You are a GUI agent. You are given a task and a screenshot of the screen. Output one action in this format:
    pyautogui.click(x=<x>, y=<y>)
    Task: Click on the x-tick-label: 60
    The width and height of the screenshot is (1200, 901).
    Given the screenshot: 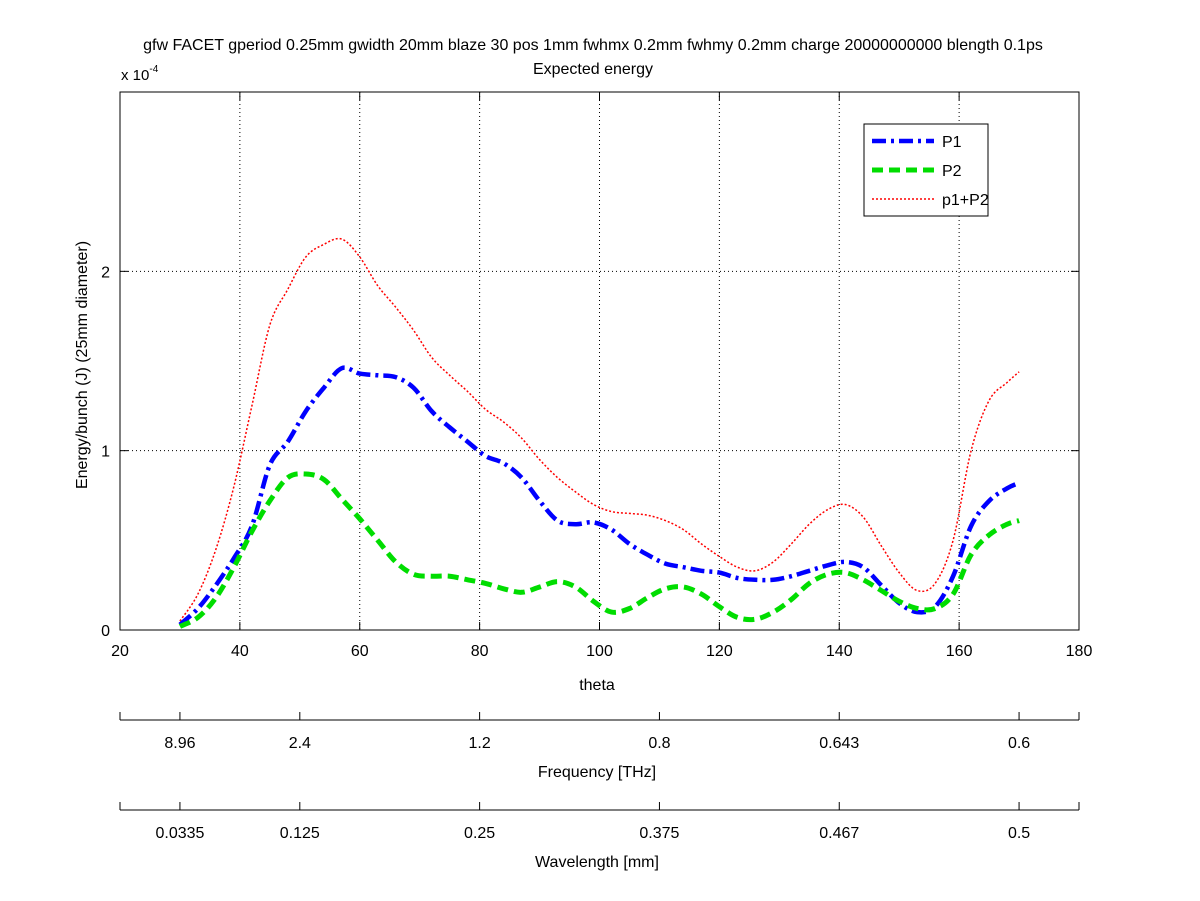 What is the action you would take?
    pyautogui.click(x=360, y=651)
    